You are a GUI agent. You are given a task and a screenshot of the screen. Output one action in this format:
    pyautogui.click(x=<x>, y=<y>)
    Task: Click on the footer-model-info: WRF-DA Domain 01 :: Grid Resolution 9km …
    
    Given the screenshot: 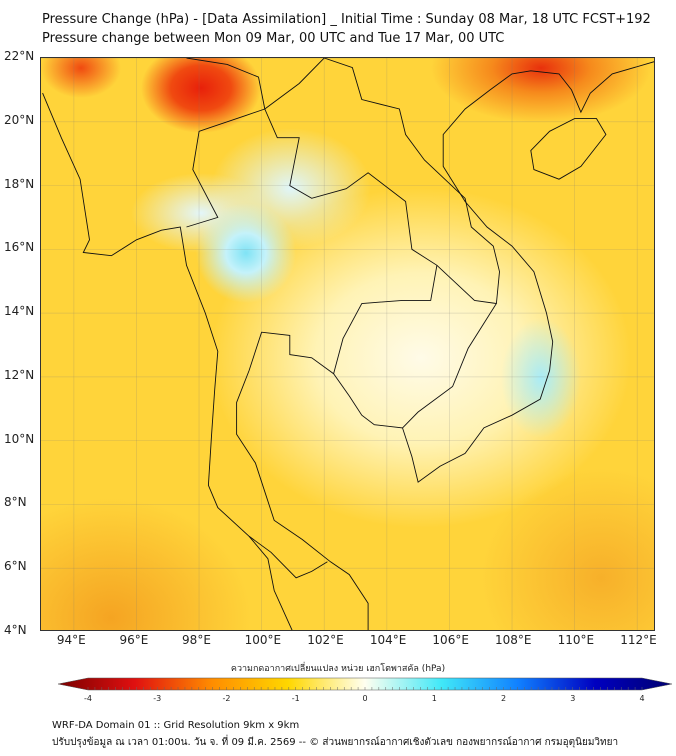 What is the action you would take?
    pyautogui.click(x=176, y=725)
    